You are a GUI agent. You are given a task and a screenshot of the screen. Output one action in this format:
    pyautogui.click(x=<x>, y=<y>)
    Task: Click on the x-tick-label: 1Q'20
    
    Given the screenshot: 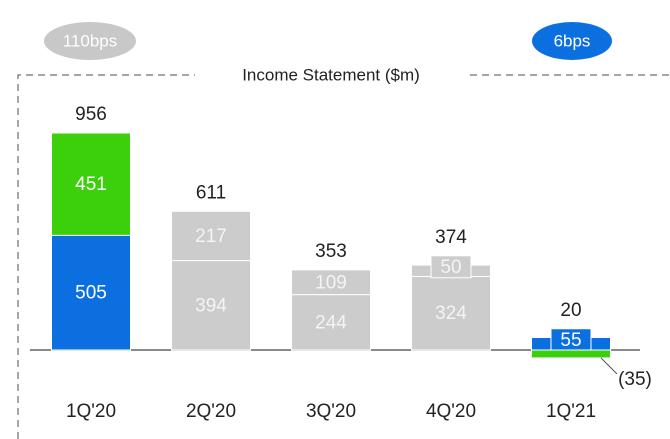 What is the action you would take?
    pyautogui.click(x=91, y=411)
    